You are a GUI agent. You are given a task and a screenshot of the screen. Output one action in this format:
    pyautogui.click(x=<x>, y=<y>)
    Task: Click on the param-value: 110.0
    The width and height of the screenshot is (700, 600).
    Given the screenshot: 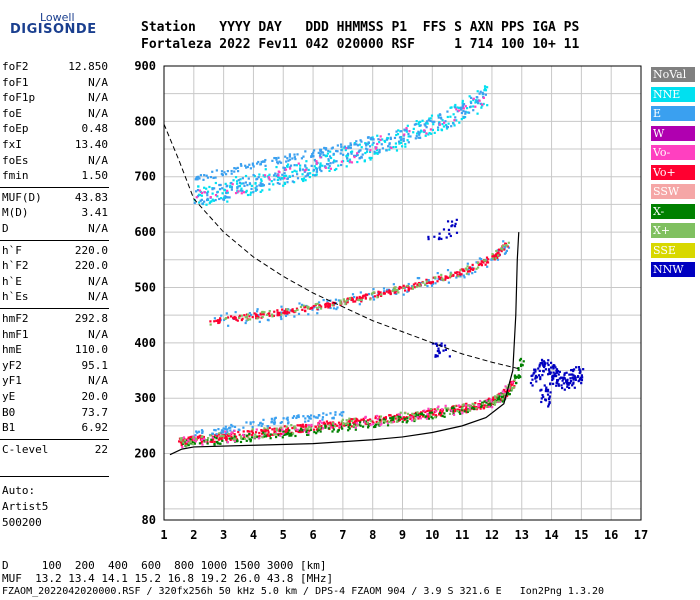 What is the action you would take?
    pyautogui.click(x=91, y=350)
    